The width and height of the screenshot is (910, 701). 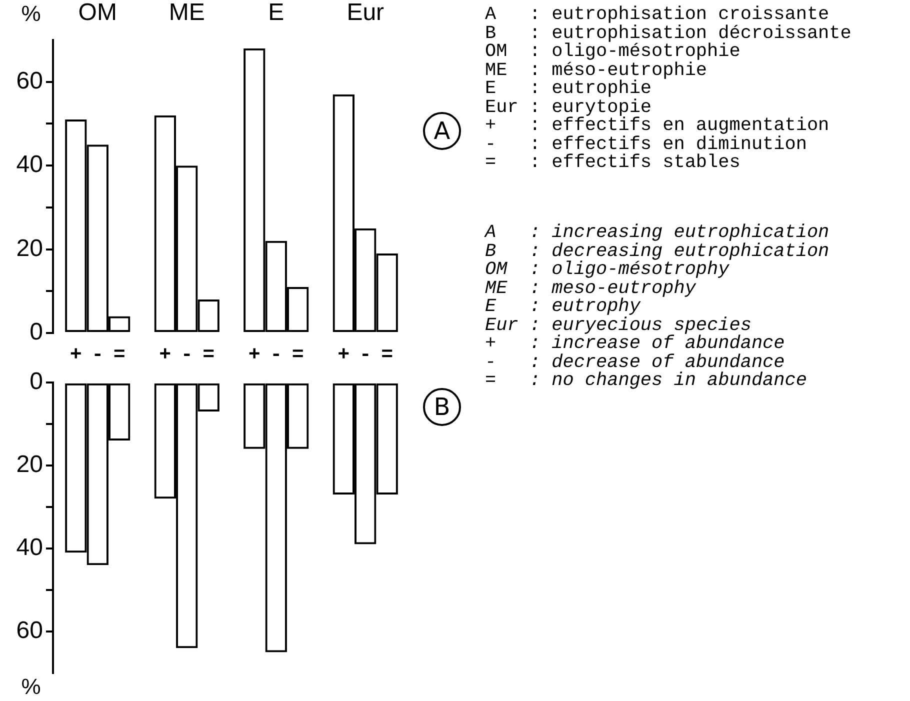 What do you see at coordinates (612, 51) in the screenshot?
I see `text: OM : oligo-mésotrophie` at bounding box center [612, 51].